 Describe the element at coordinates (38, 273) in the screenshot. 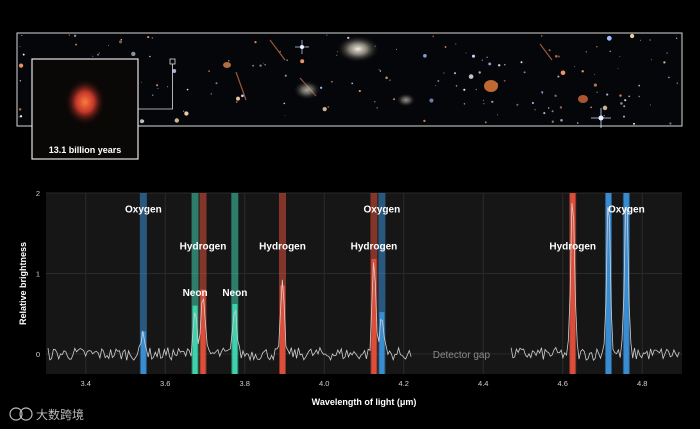

I see `y-tick-label: 1` at that location.